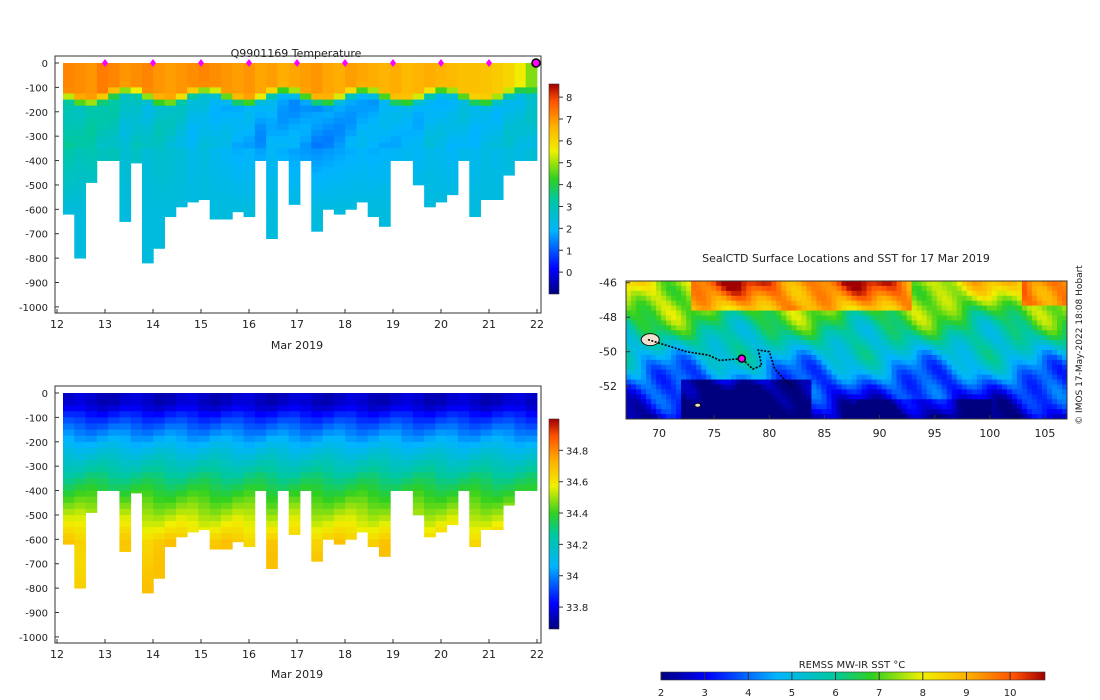 The height and width of the screenshot is (700, 1100). I want to click on x-tick-label: 12, so click(57, 324).